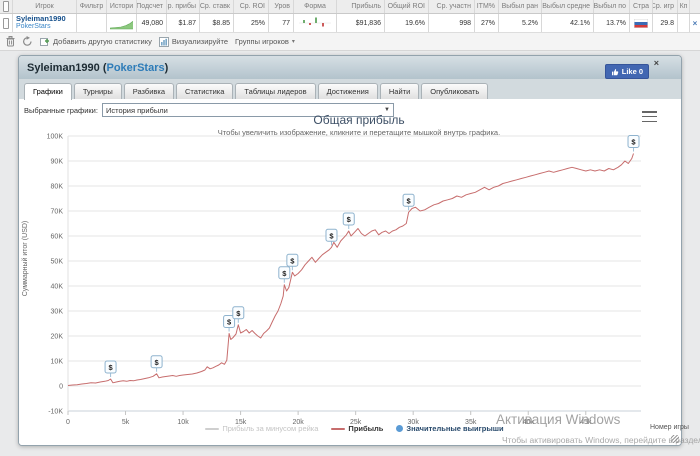 The image size is (700, 456). Describe the element at coordinates (183, 6) in the screenshot. I see `col-avg-profit: Ср. прибы` at that location.